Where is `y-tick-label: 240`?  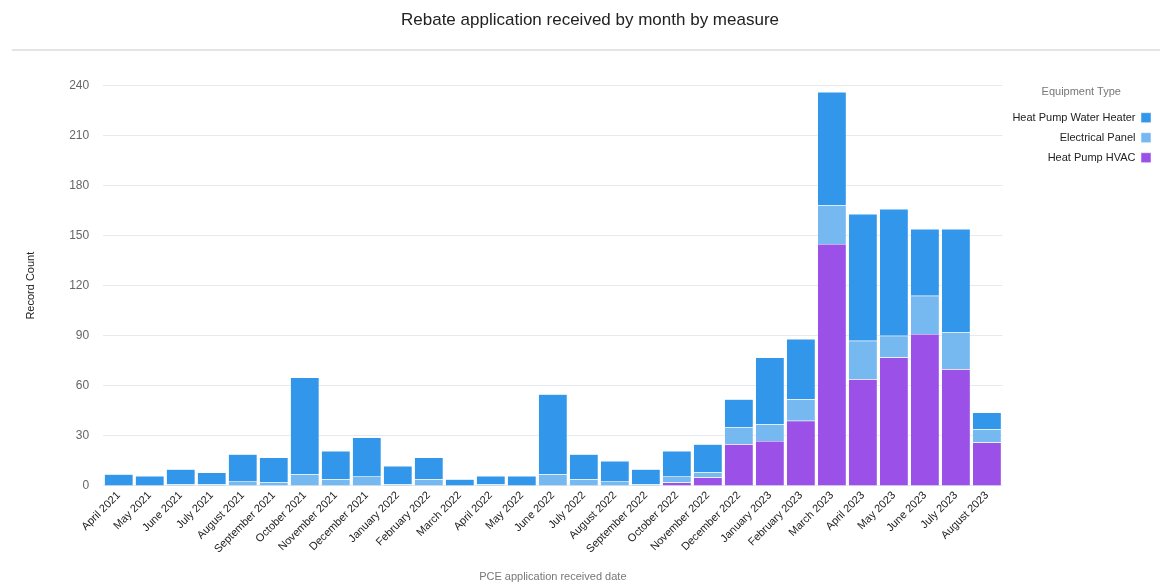
y-tick-label: 240 is located at coordinates (79, 84).